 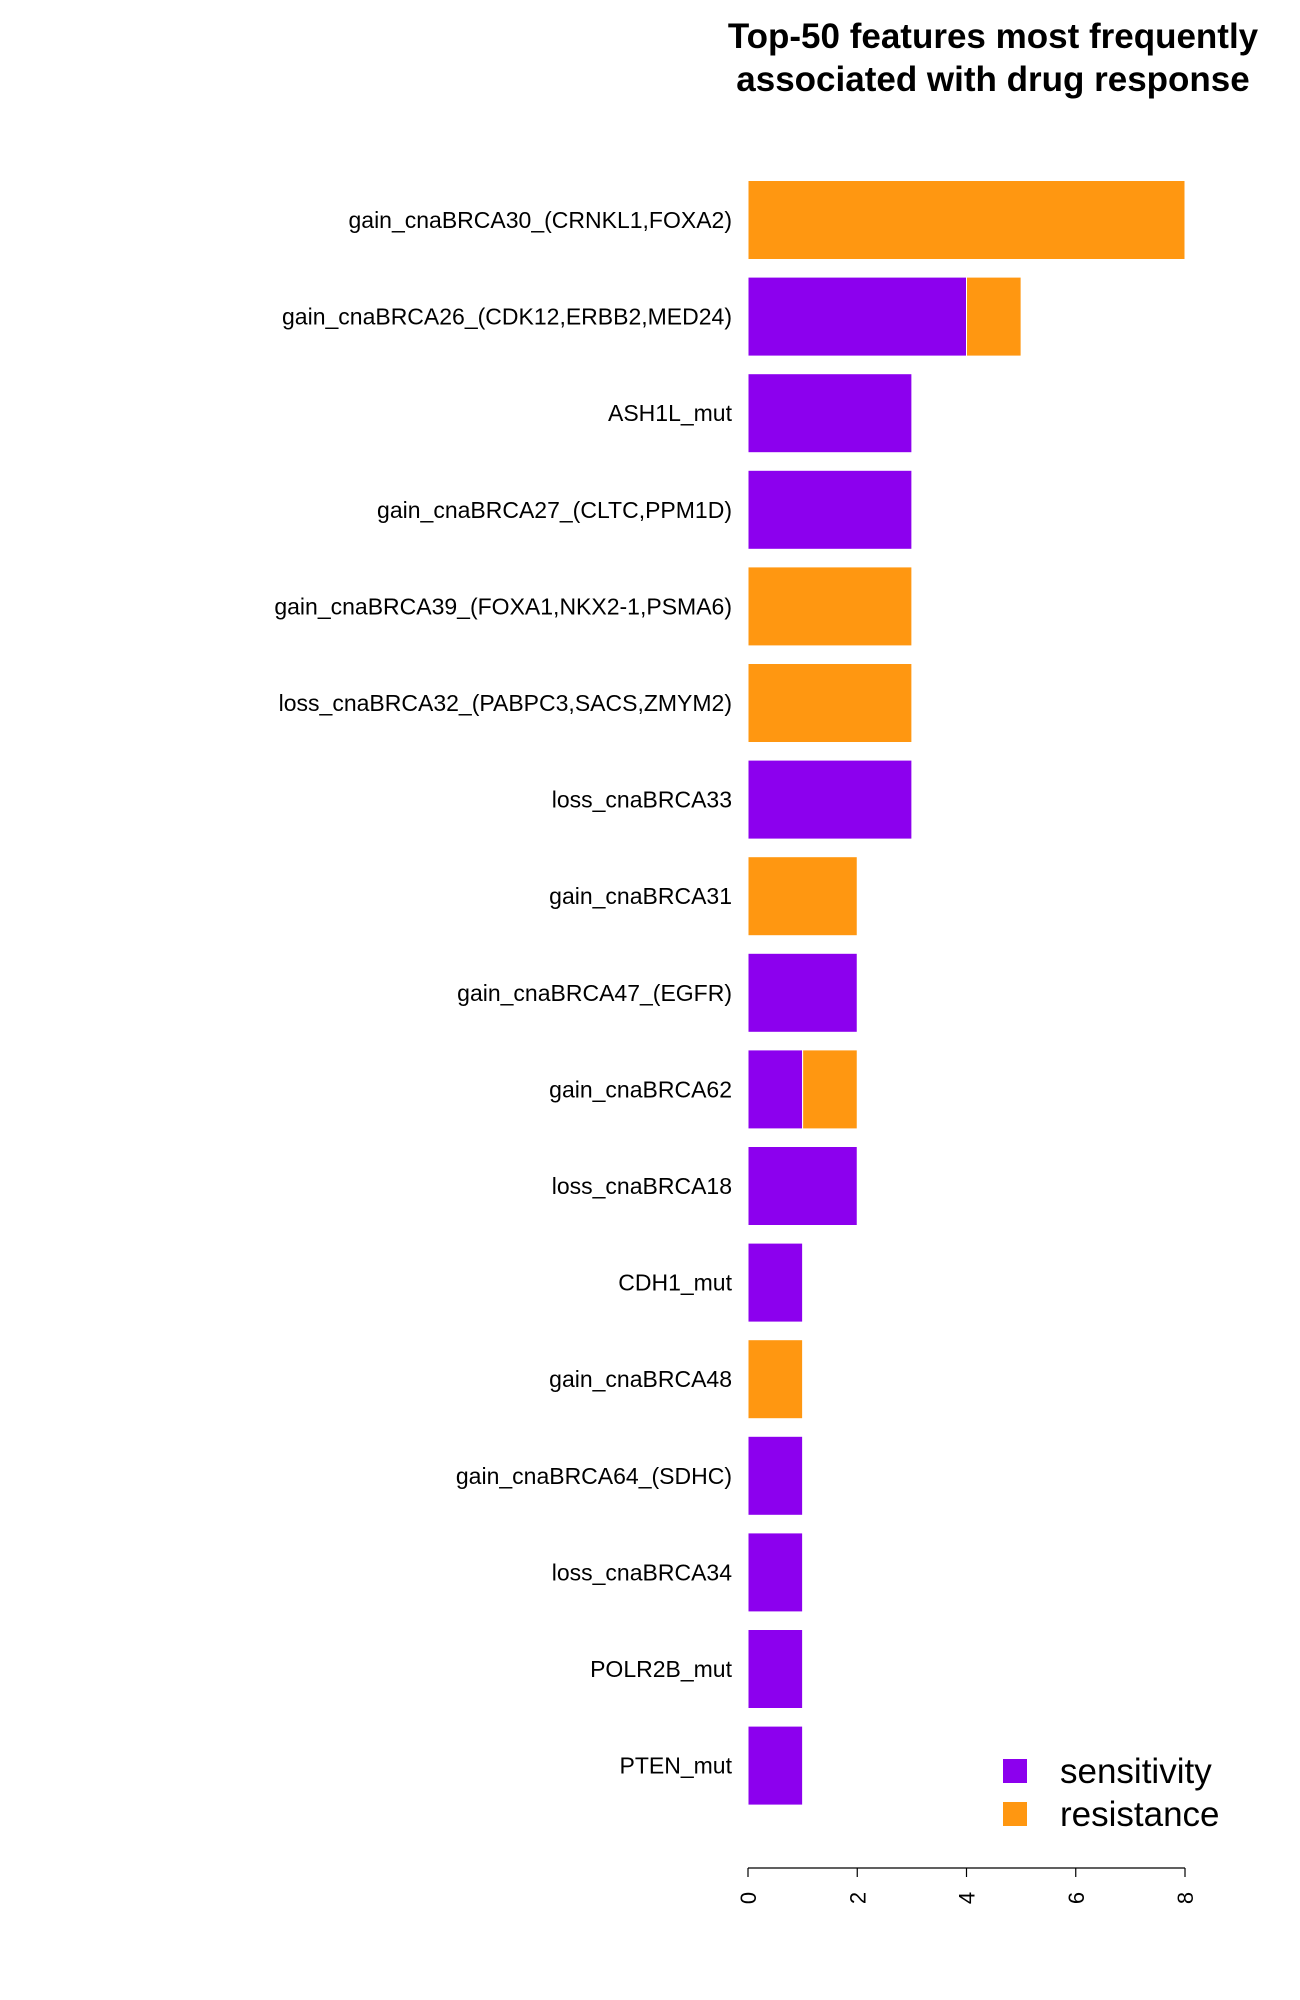 What do you see at coordinates (1140, 1814) in the screenshot?
I see `legend-label-resistance: resistance` at bounding box center [1140, 1814].